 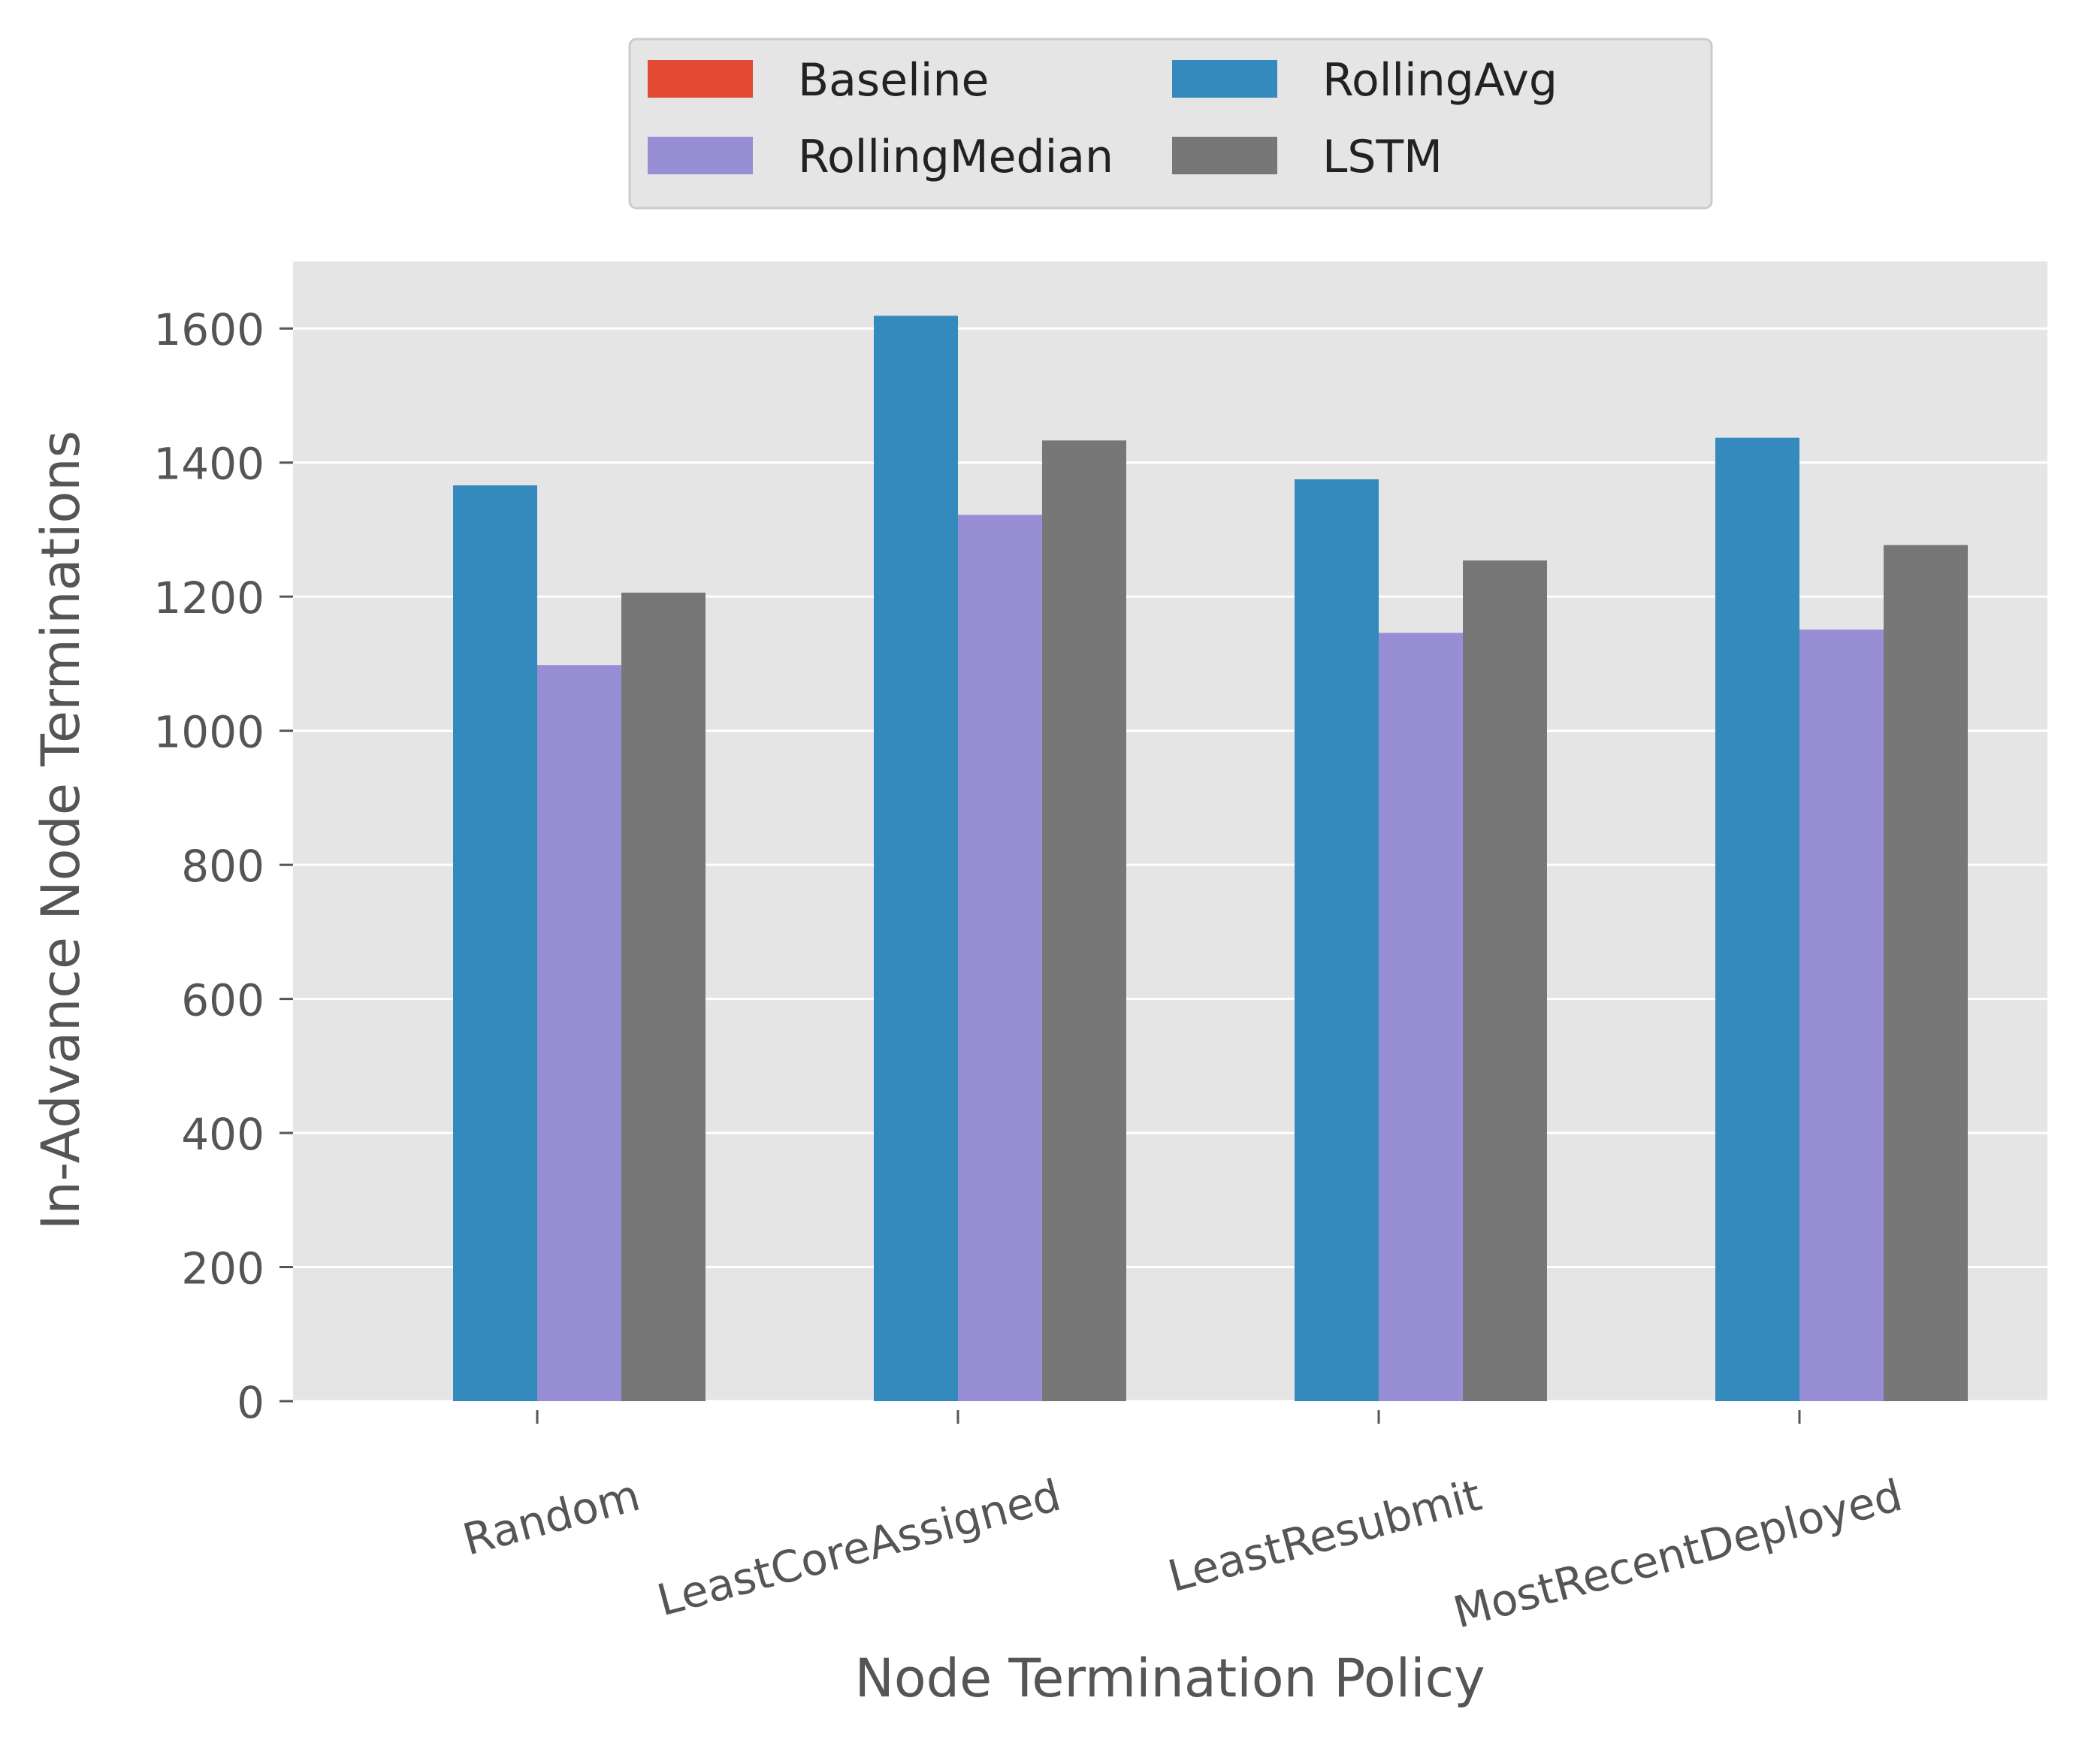 I want to click on y-tick-label: 400, so click(x=222, y=1134).